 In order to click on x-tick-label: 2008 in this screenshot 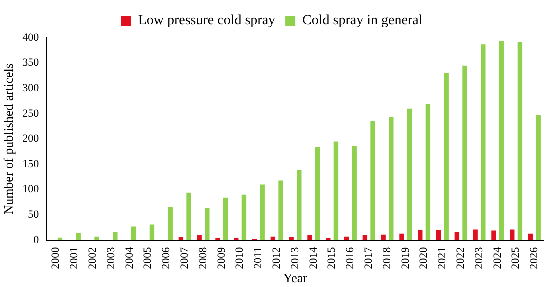, I will do `click(203, 258)`.